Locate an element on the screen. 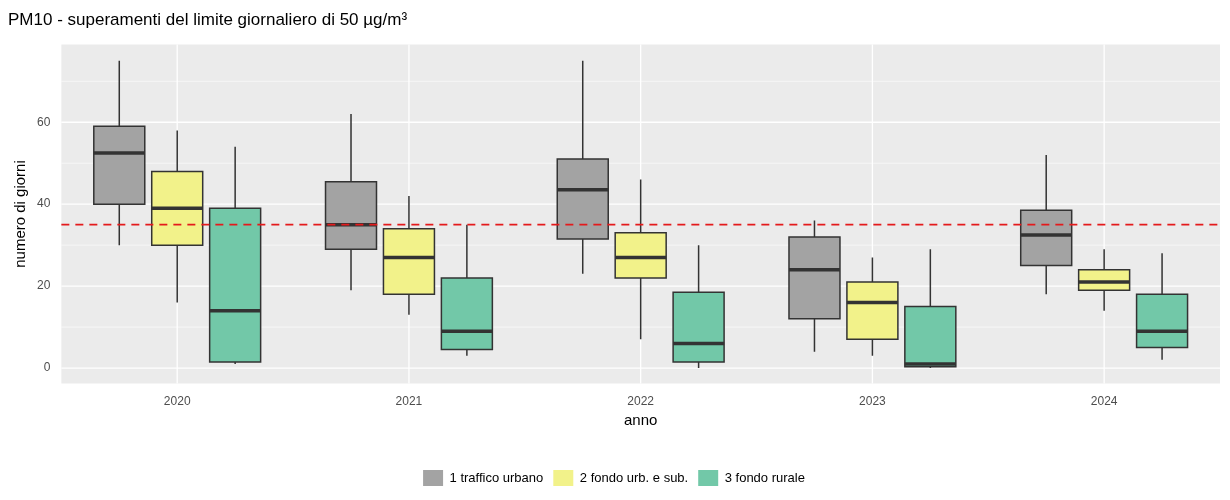 Image resolution: width=1230 pixels, height=500 pixels. x-tick-label: 2021 is located at coordinates (409, 401).